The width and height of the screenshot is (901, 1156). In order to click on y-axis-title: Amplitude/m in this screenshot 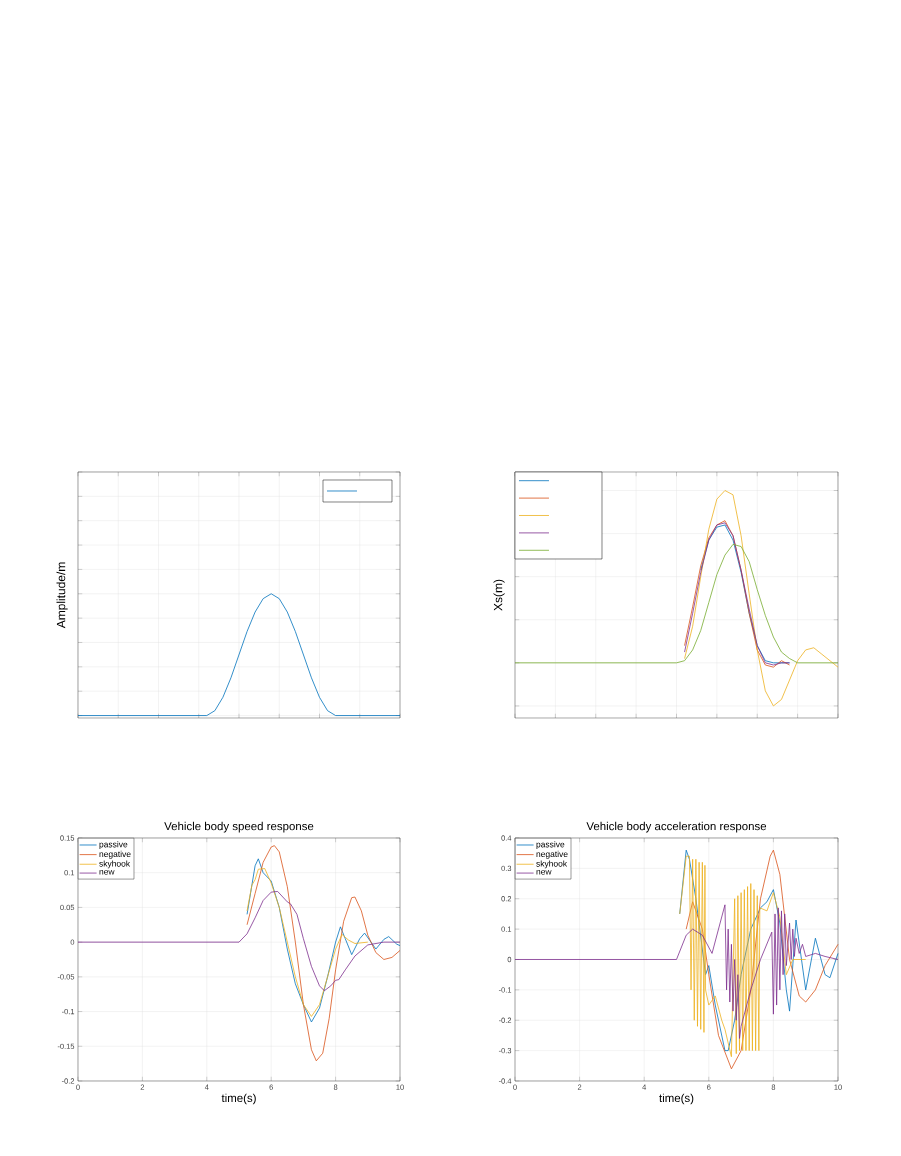, I will do `click(62, 595)`.